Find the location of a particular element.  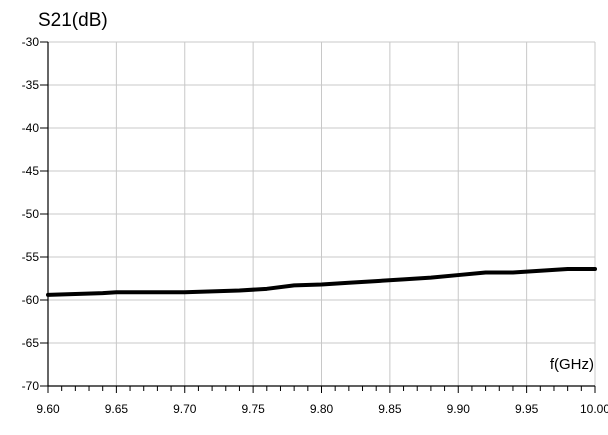

y-tick-label: -30 is located at coordinates (31, 42).